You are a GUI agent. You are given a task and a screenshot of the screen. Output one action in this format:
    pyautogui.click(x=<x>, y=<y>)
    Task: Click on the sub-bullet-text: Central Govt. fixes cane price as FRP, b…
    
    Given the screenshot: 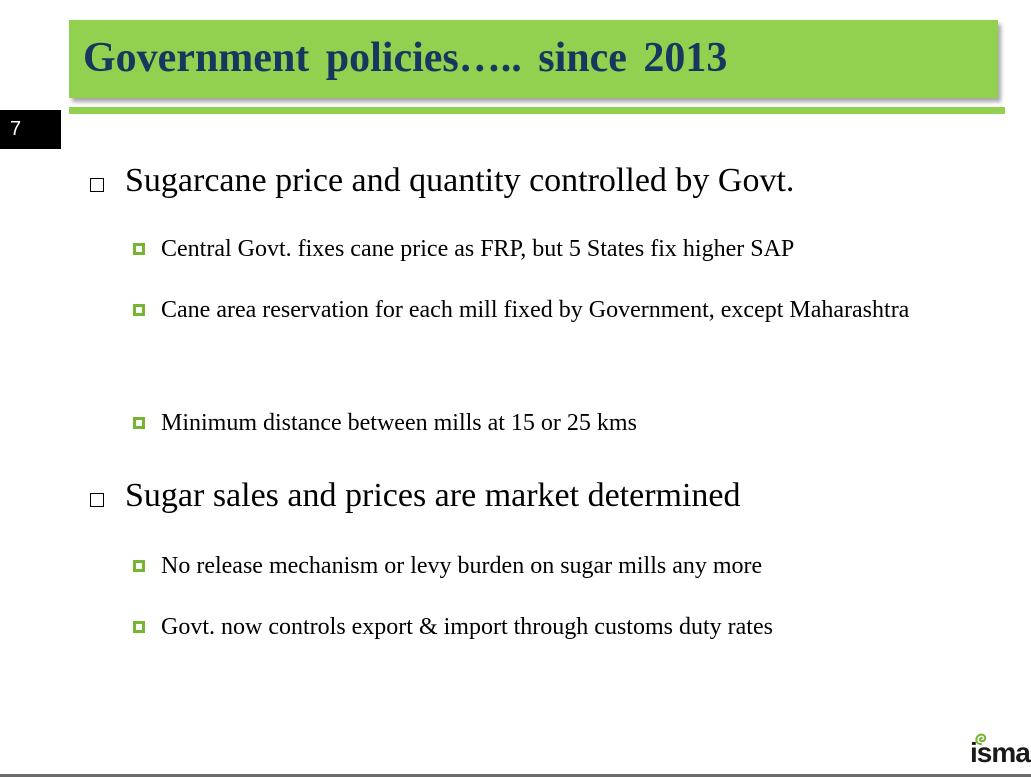 What is the action you would take?
    pyautogui.click(x=478, y=249)
    